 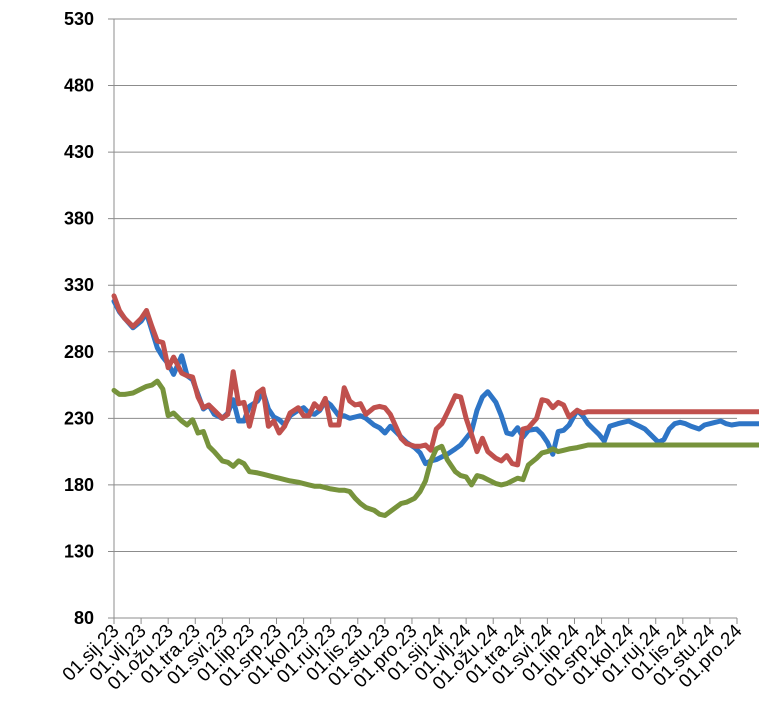 What do you see at coordinates (79, 285) in the screenshot?
I see `y-tick-label: 330` at bounding box center [79, 285].